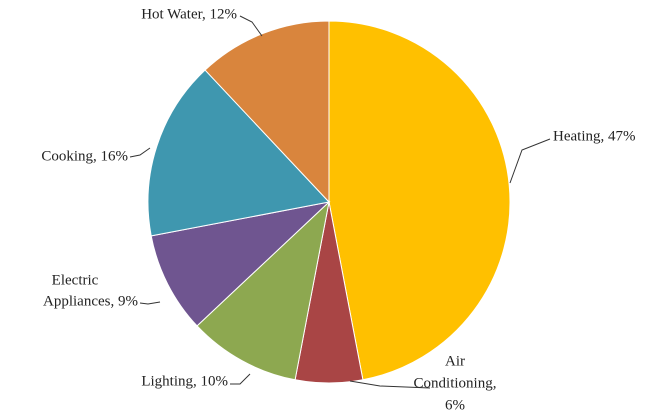  What do you see at coordinates (189, 14) in the screenshot?
I see `data-label: Hot Water, 12%` at bounding box center [189, 14].